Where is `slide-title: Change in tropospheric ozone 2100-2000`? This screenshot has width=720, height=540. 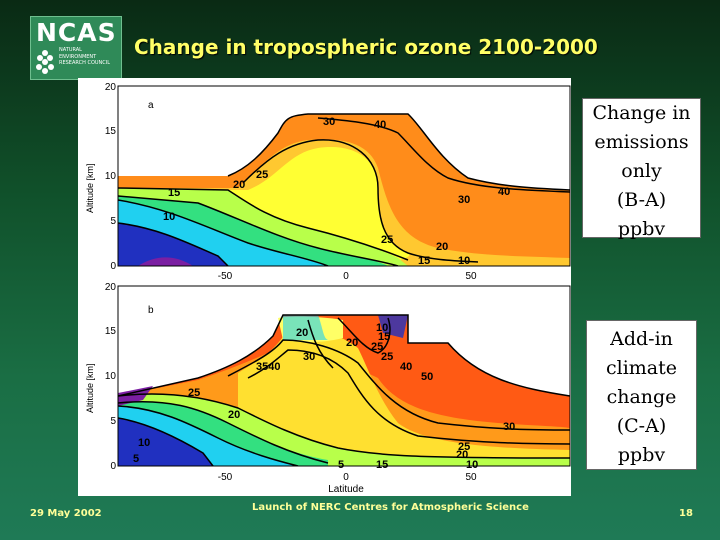 slide-title: Change in tropospheric ozone 2100-2000 is located at coordinates (366, 47).